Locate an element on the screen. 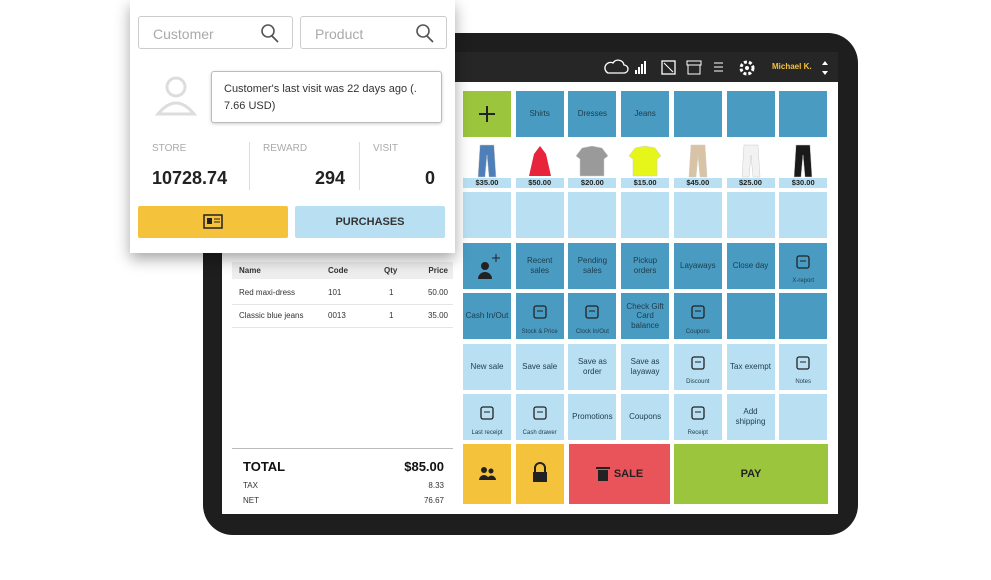  product-button: $20.00 is located at coordinates (592, 164).